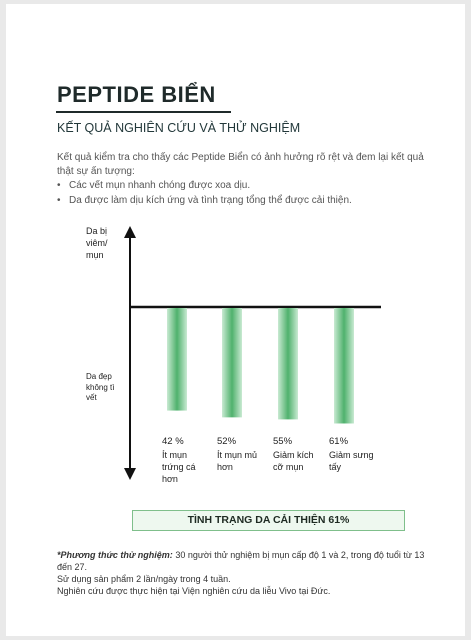 Image resolution: width=471 pixels, height=640 pixels. Describe the element at coordinates (179, 467) in the screenshot. I see `category-label: Ít mụn trứng cá hơn` at that location.